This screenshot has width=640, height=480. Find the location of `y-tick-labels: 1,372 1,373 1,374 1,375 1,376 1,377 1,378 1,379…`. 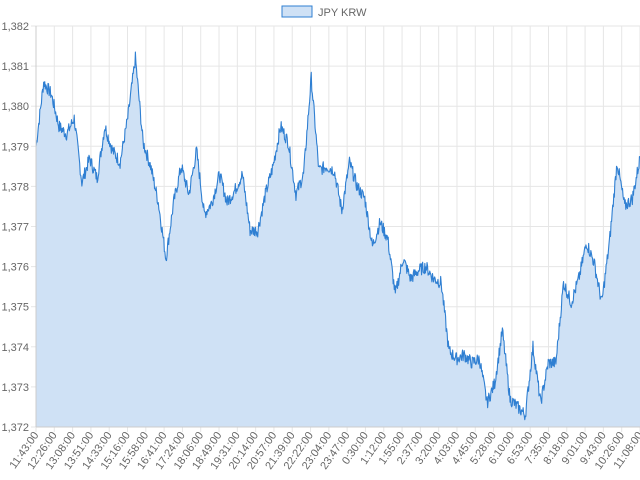

y-tick-labels: 1,372 1,373 1,374 1,375 1,376 1,377 1,378 1,379… is located at coordinates (15, 227).